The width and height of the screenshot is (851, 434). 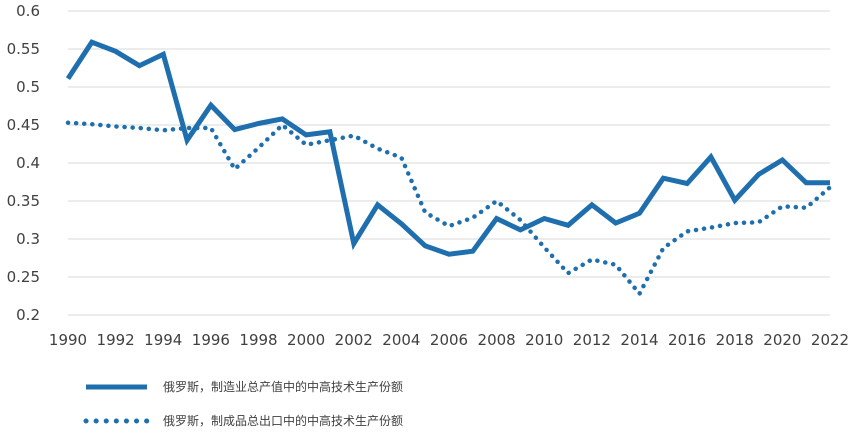 I want to click on x-tick-label: 1994, so click(x=163, y=340).